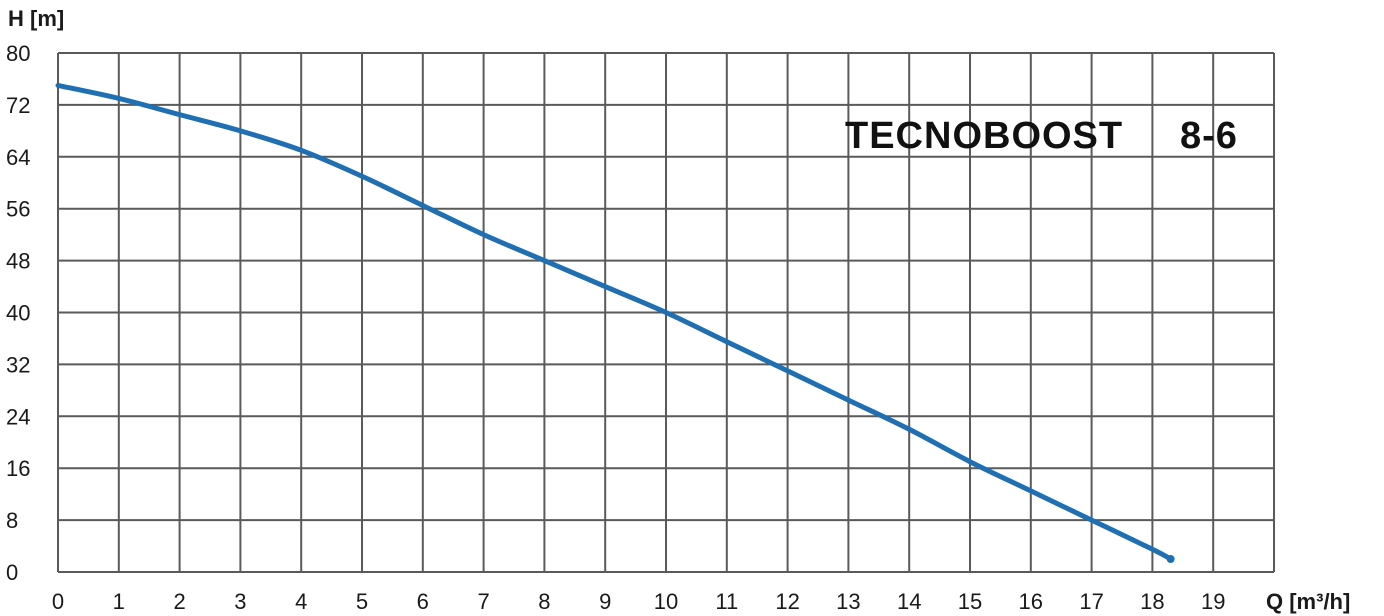  I want to click on x-tick-label: 9, so click(605, 601).